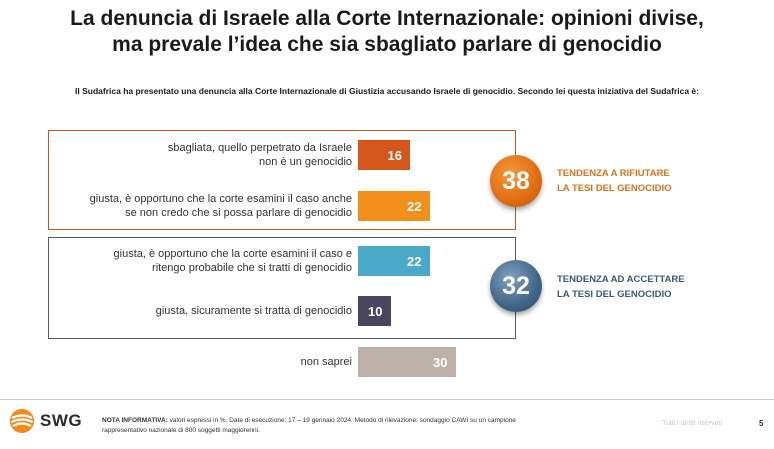 This screenshot has width=774, height=449. I want to click on rights-reserved: Tutti i diritti riservati, so click(692, 423).